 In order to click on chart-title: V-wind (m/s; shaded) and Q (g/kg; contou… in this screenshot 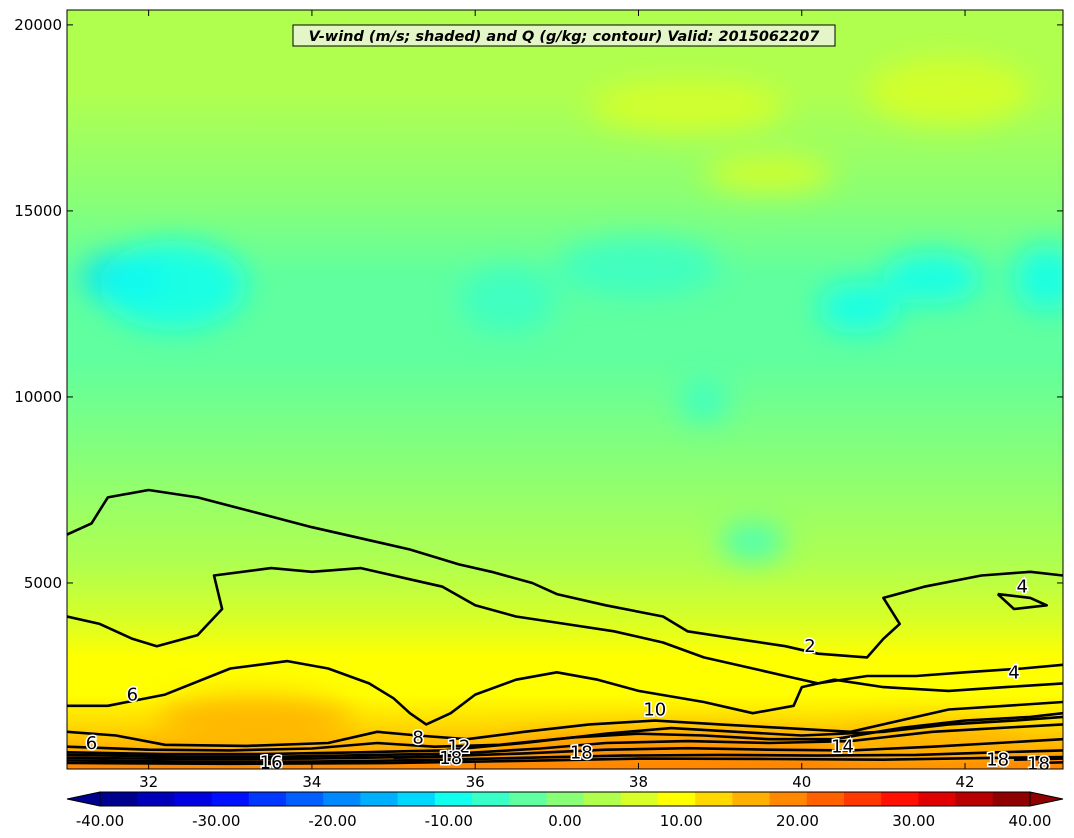, I will do `click(565, 37)`.